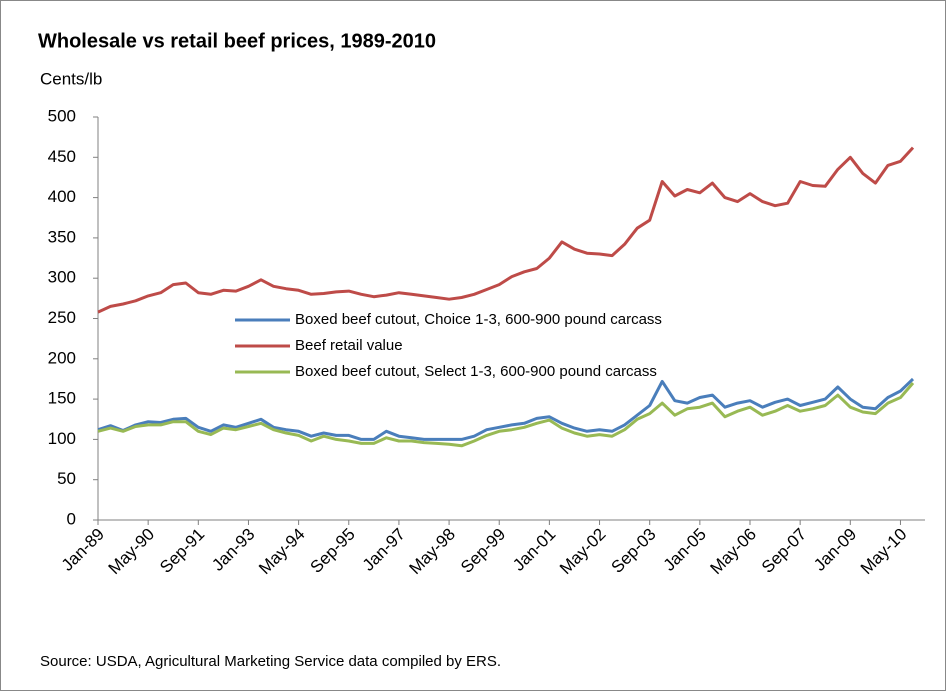 This screenshot has height=692, width=947. Describe the element at coordinates (62, 438) in the screenshot. I see `y-tick-label: 100` at that location.